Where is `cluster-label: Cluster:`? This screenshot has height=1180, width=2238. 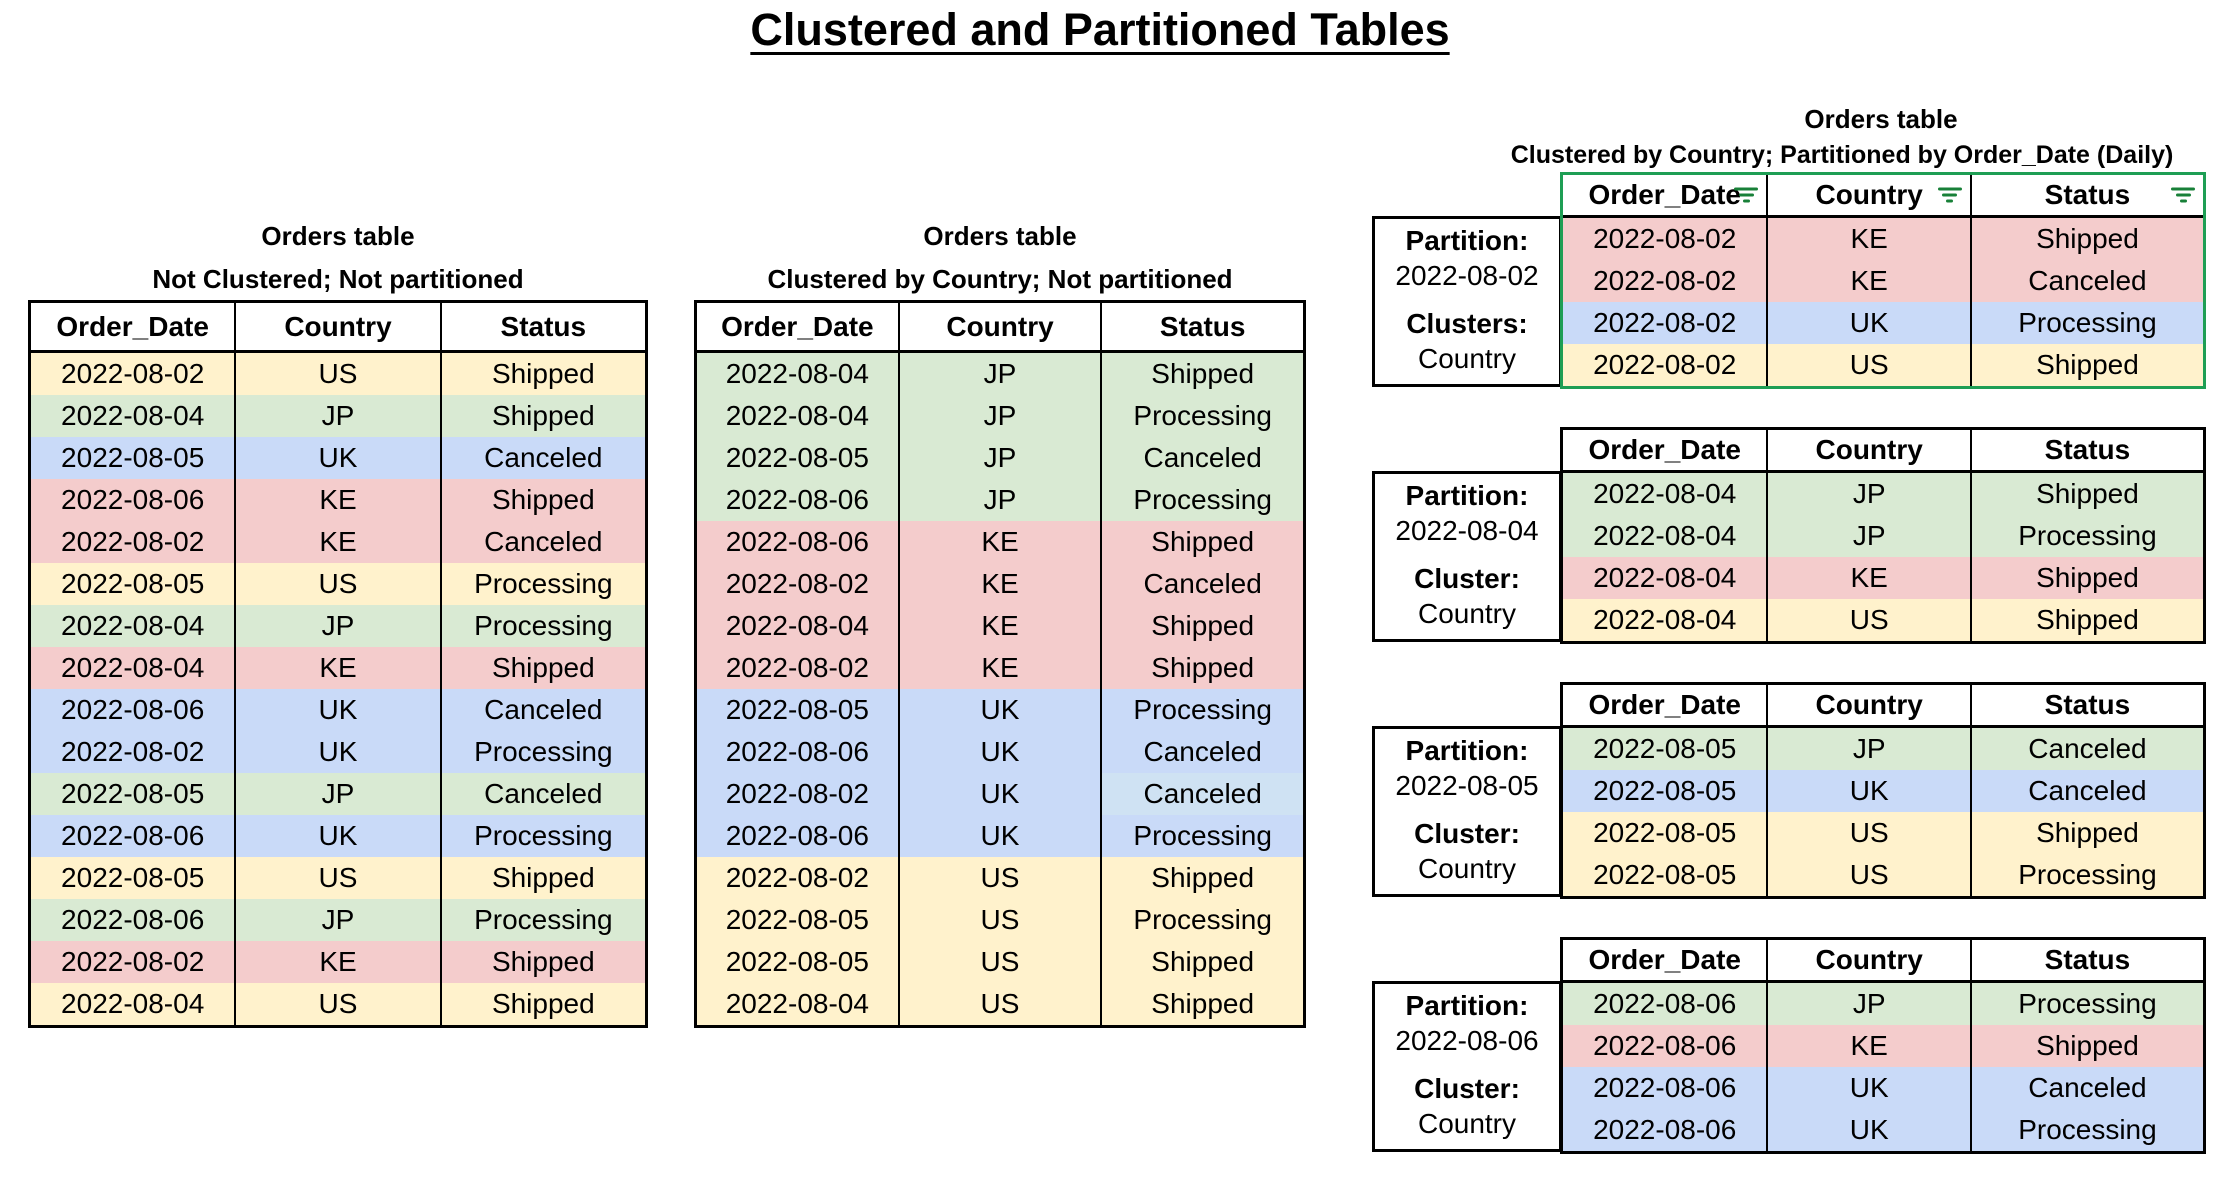
cluster-label: Cluster: is located at coordinates (1467, 578).